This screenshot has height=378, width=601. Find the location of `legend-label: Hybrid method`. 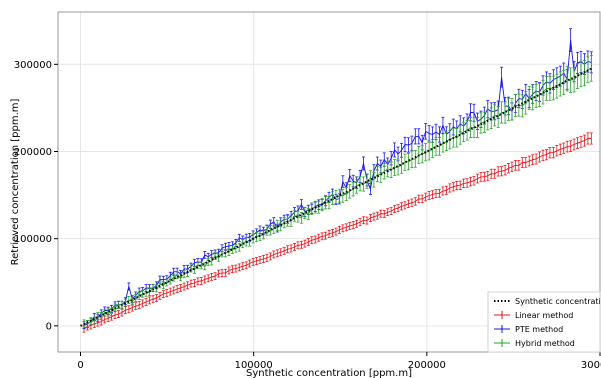

legend-label: Hybrid method is located at coordinates (545, 343).